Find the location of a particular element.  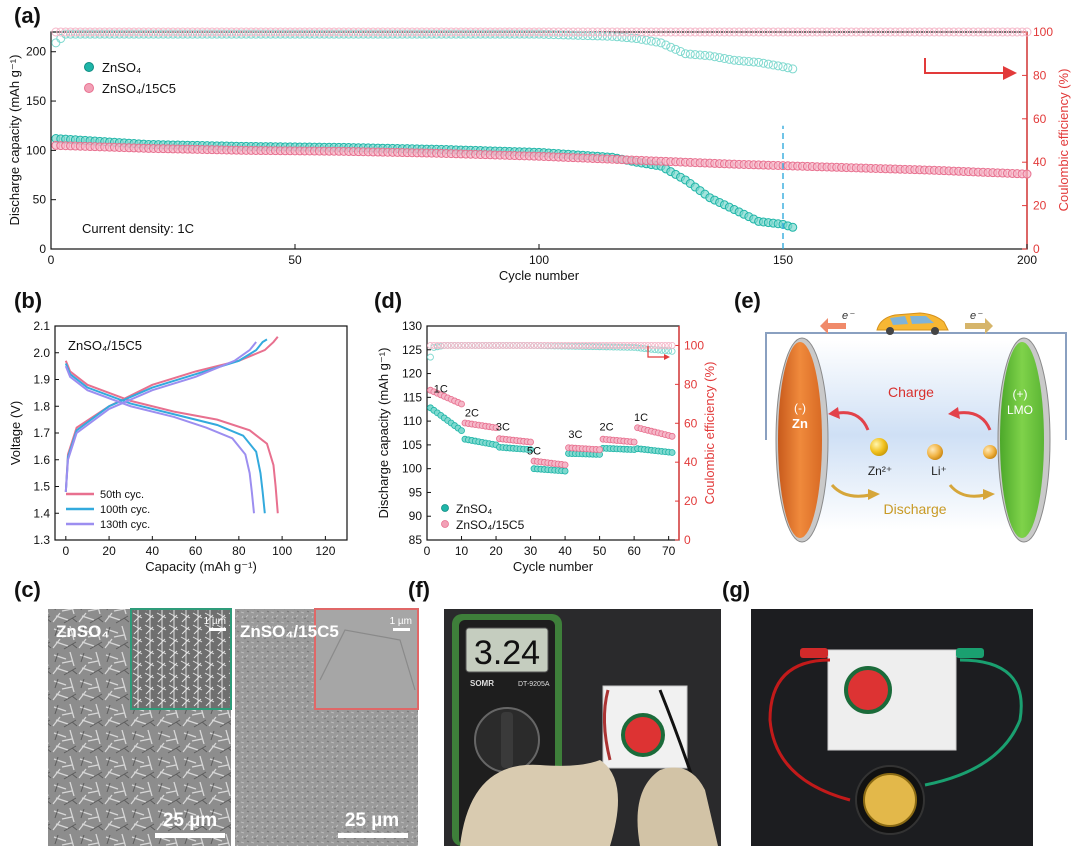

panel-e-discharge-arrow-right is located at coordinates (967, 491).